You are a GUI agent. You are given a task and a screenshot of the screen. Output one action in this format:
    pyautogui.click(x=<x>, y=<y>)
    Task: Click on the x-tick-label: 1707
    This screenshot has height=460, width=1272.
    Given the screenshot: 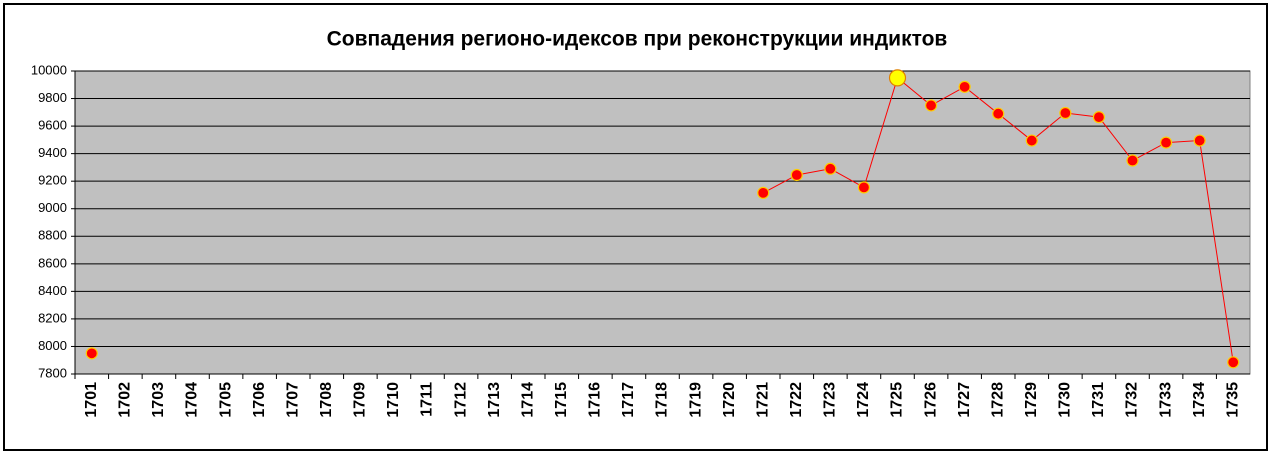 What is the action you would take?
    pyautogui.click(x=292, y=400)
    